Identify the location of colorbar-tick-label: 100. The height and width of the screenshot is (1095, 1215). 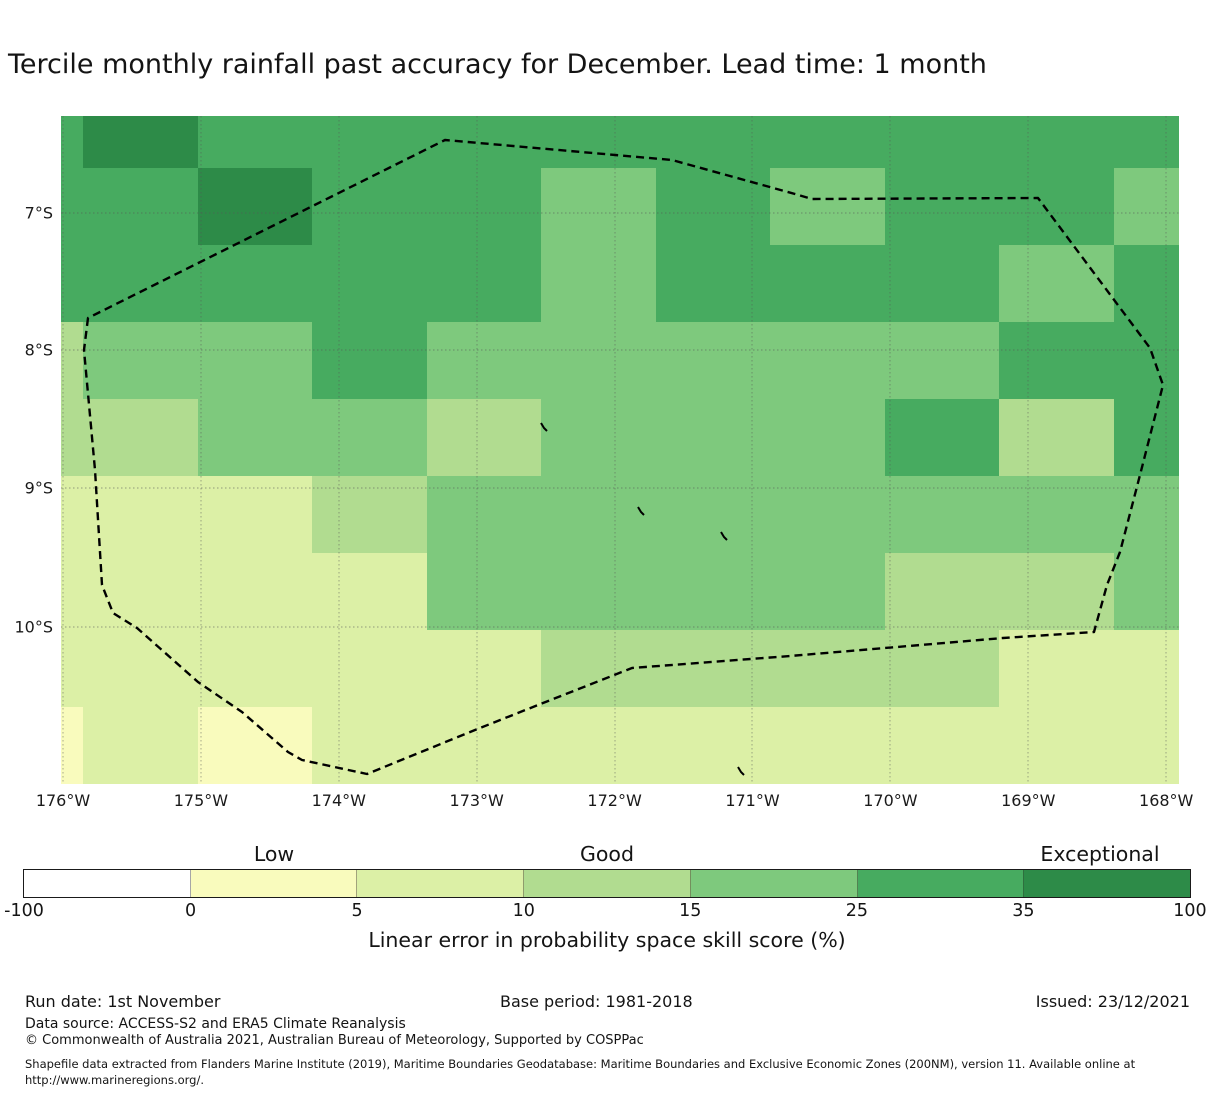
(1190, 911).